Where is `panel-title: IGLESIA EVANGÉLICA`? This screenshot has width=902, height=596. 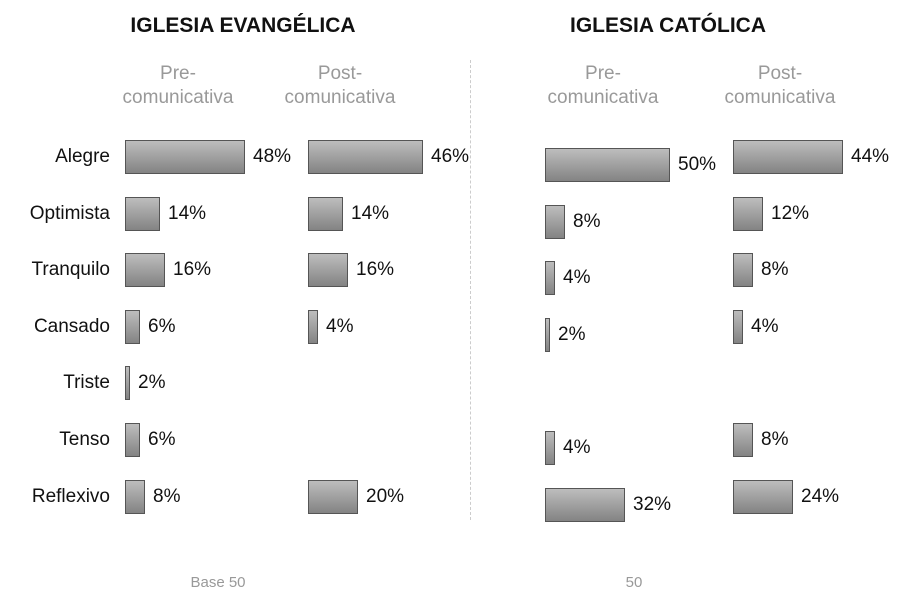
panel-title: IGLESIA EVANGÉLICA is located at coordinates (243, 25).